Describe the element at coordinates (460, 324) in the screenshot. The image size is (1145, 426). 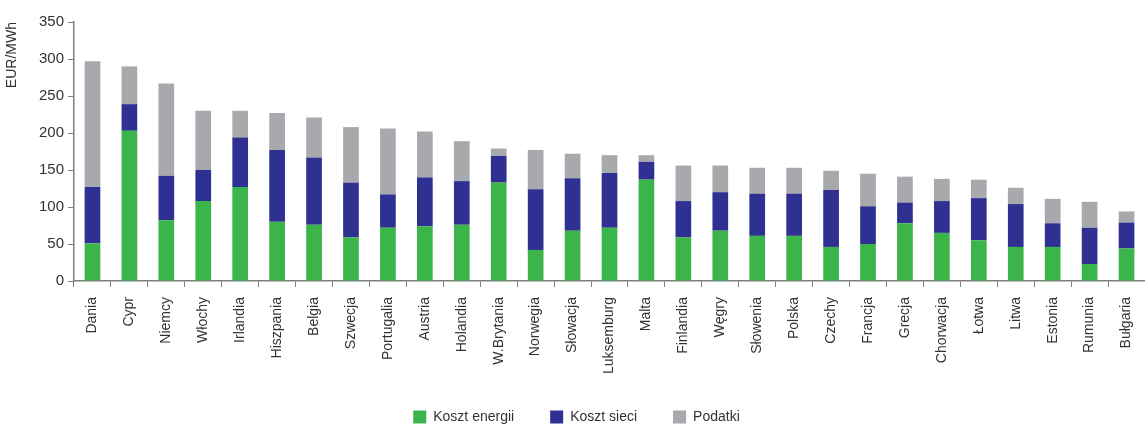
I see `x-tick-label: Holandia` at that location.